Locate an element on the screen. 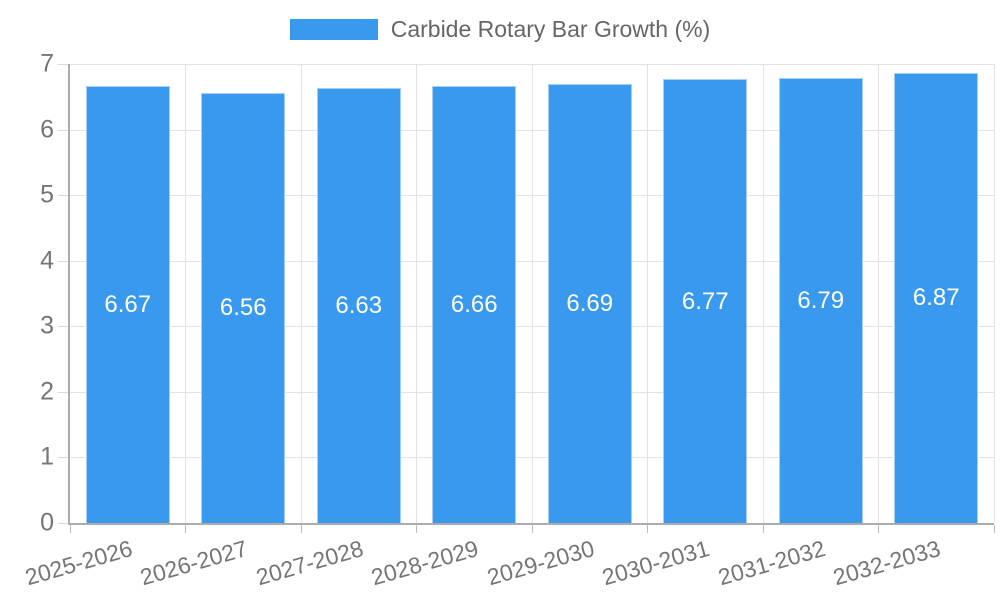 This screenshot has width=1000, height=600. bar-value-label: 6.77 is located at coordinates (705, 301).